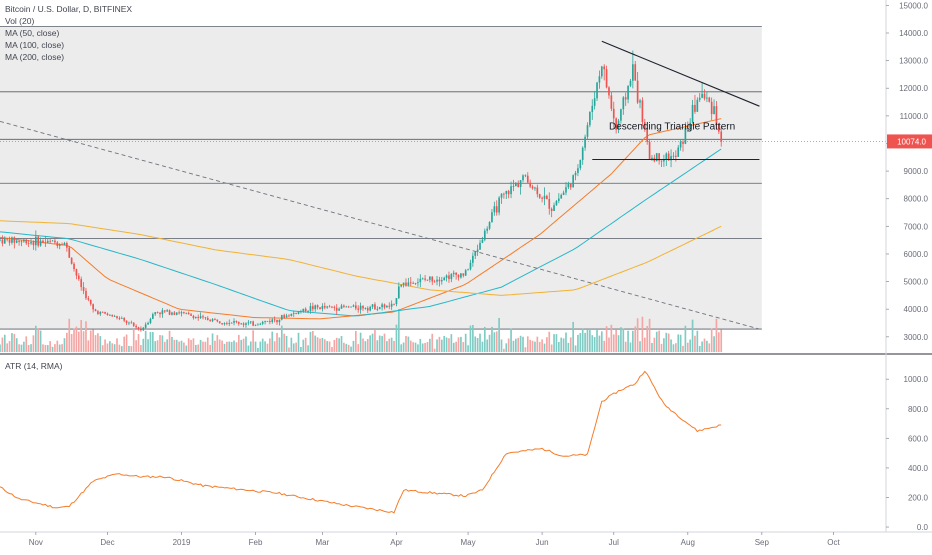  Describe the element at coordinates (680, 73) in the screenshot. I see `trend-line-triangle-top` at that location.